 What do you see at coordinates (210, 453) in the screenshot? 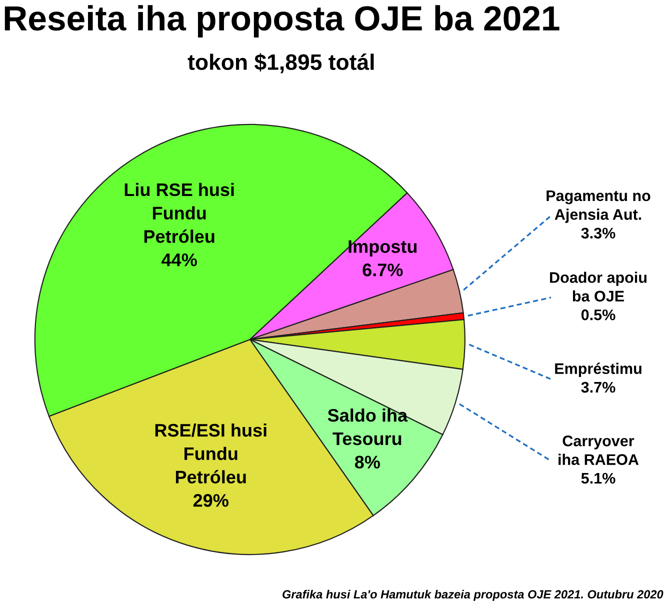
I see `slice-label: RSE/ESI husi Fundu Petróleu` at bounding box center [210, 453].